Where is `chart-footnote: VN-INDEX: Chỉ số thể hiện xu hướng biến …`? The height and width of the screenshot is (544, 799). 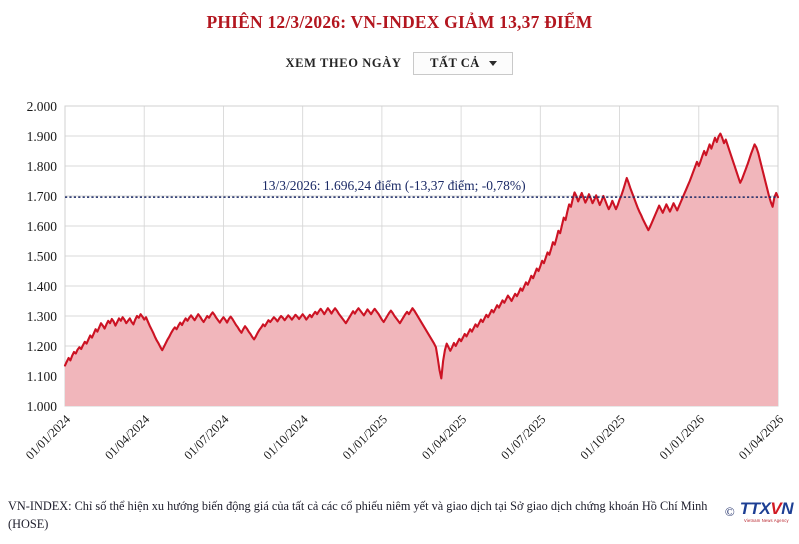 chart-footnote: VN-INDEX: Chỉ số thể hiện xu hướng biến … is located at coordinates (358, 515).